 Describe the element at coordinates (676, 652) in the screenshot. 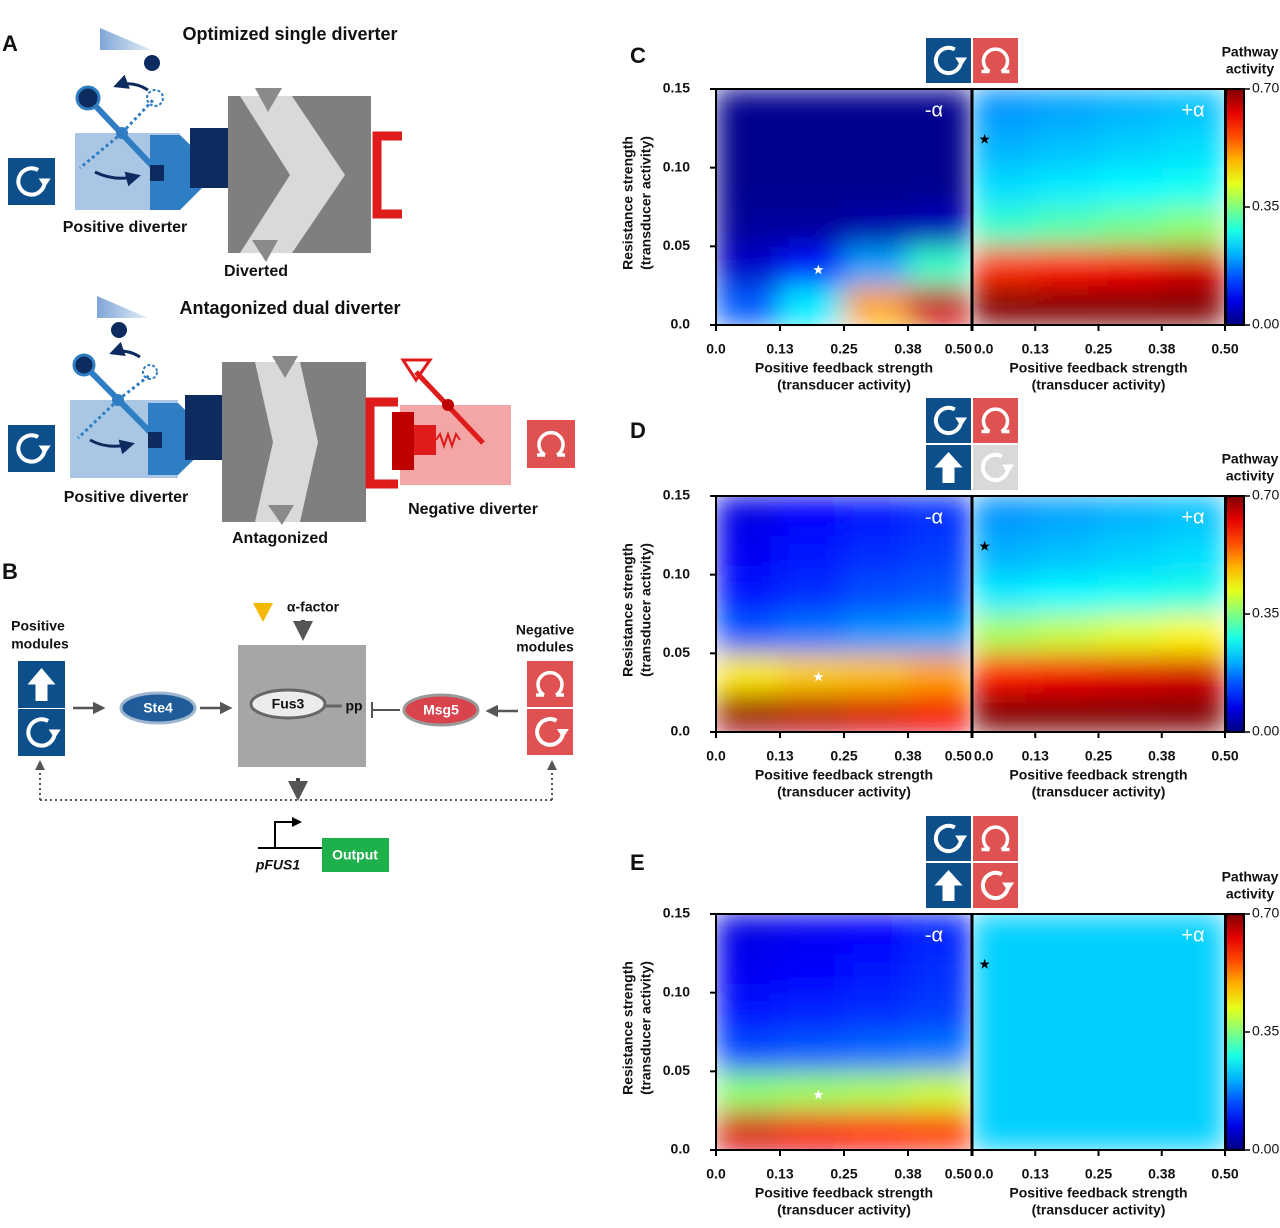

I see `y-tick-label: 0.05` at that location.